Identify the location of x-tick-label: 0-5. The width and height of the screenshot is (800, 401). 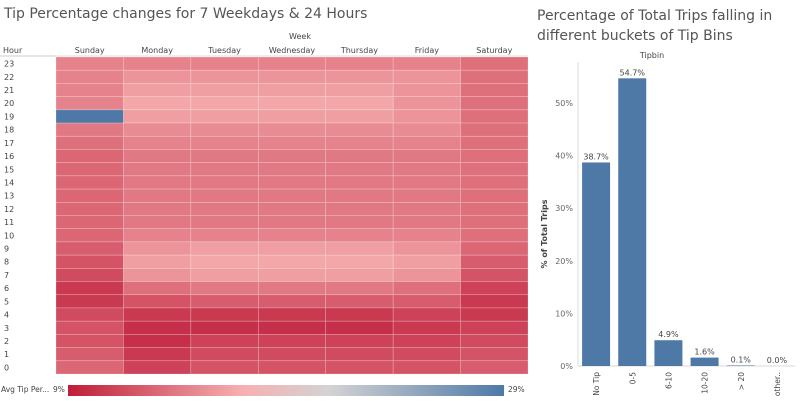
(632, 378).